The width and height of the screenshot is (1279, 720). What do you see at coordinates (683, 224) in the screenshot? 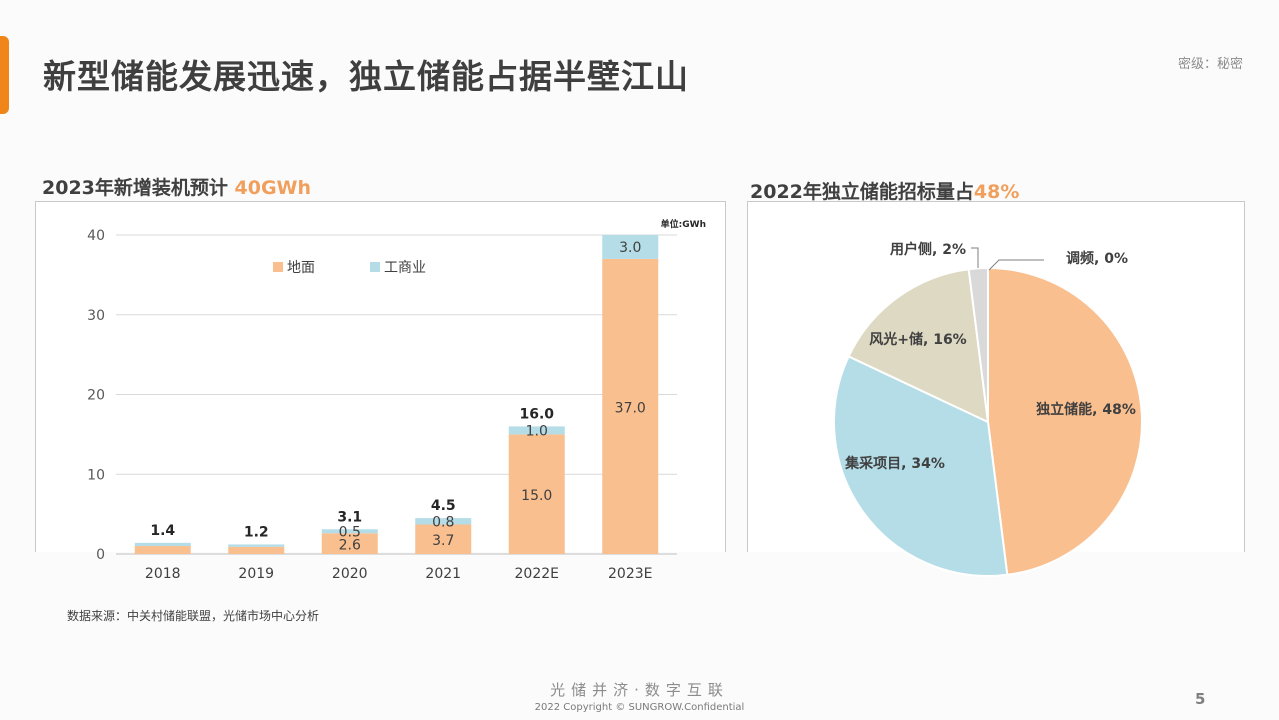
I see `unit-label: 单位:GWh` at bounding box center [683, 224].